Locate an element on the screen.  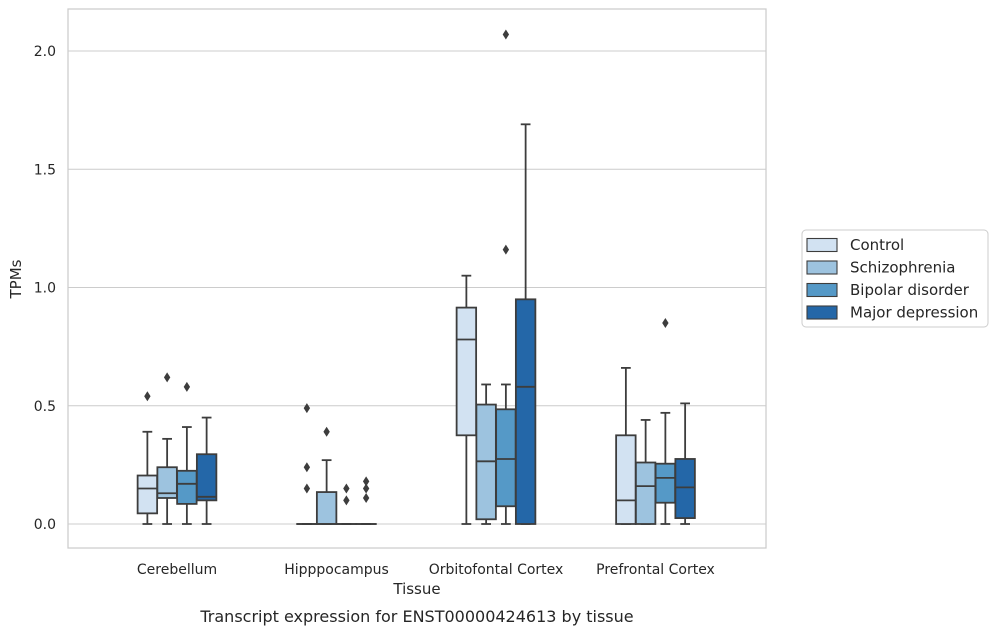
legend-label: Major depression is located at coordinates (914, 313).